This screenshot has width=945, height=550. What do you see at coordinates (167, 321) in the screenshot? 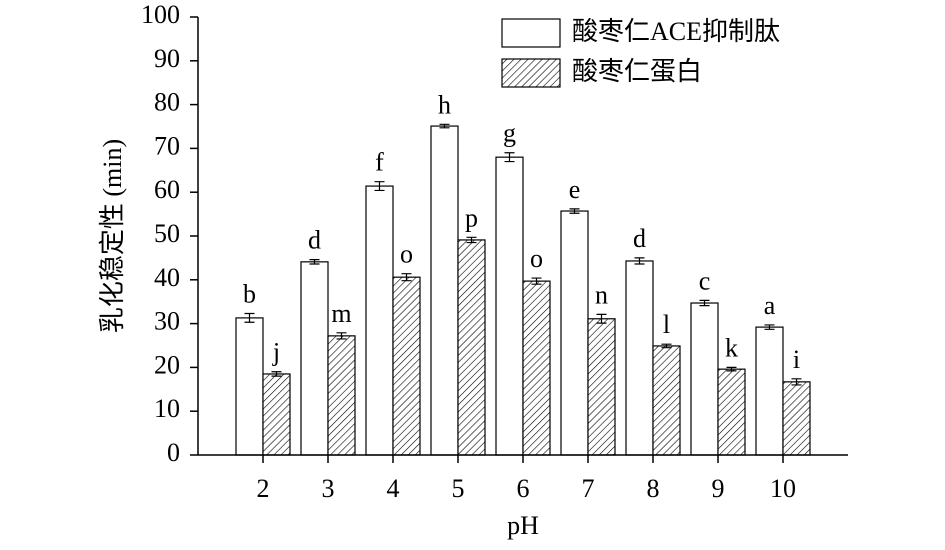
I see `y-tick-label: 30` at bounding box center [167, 321].